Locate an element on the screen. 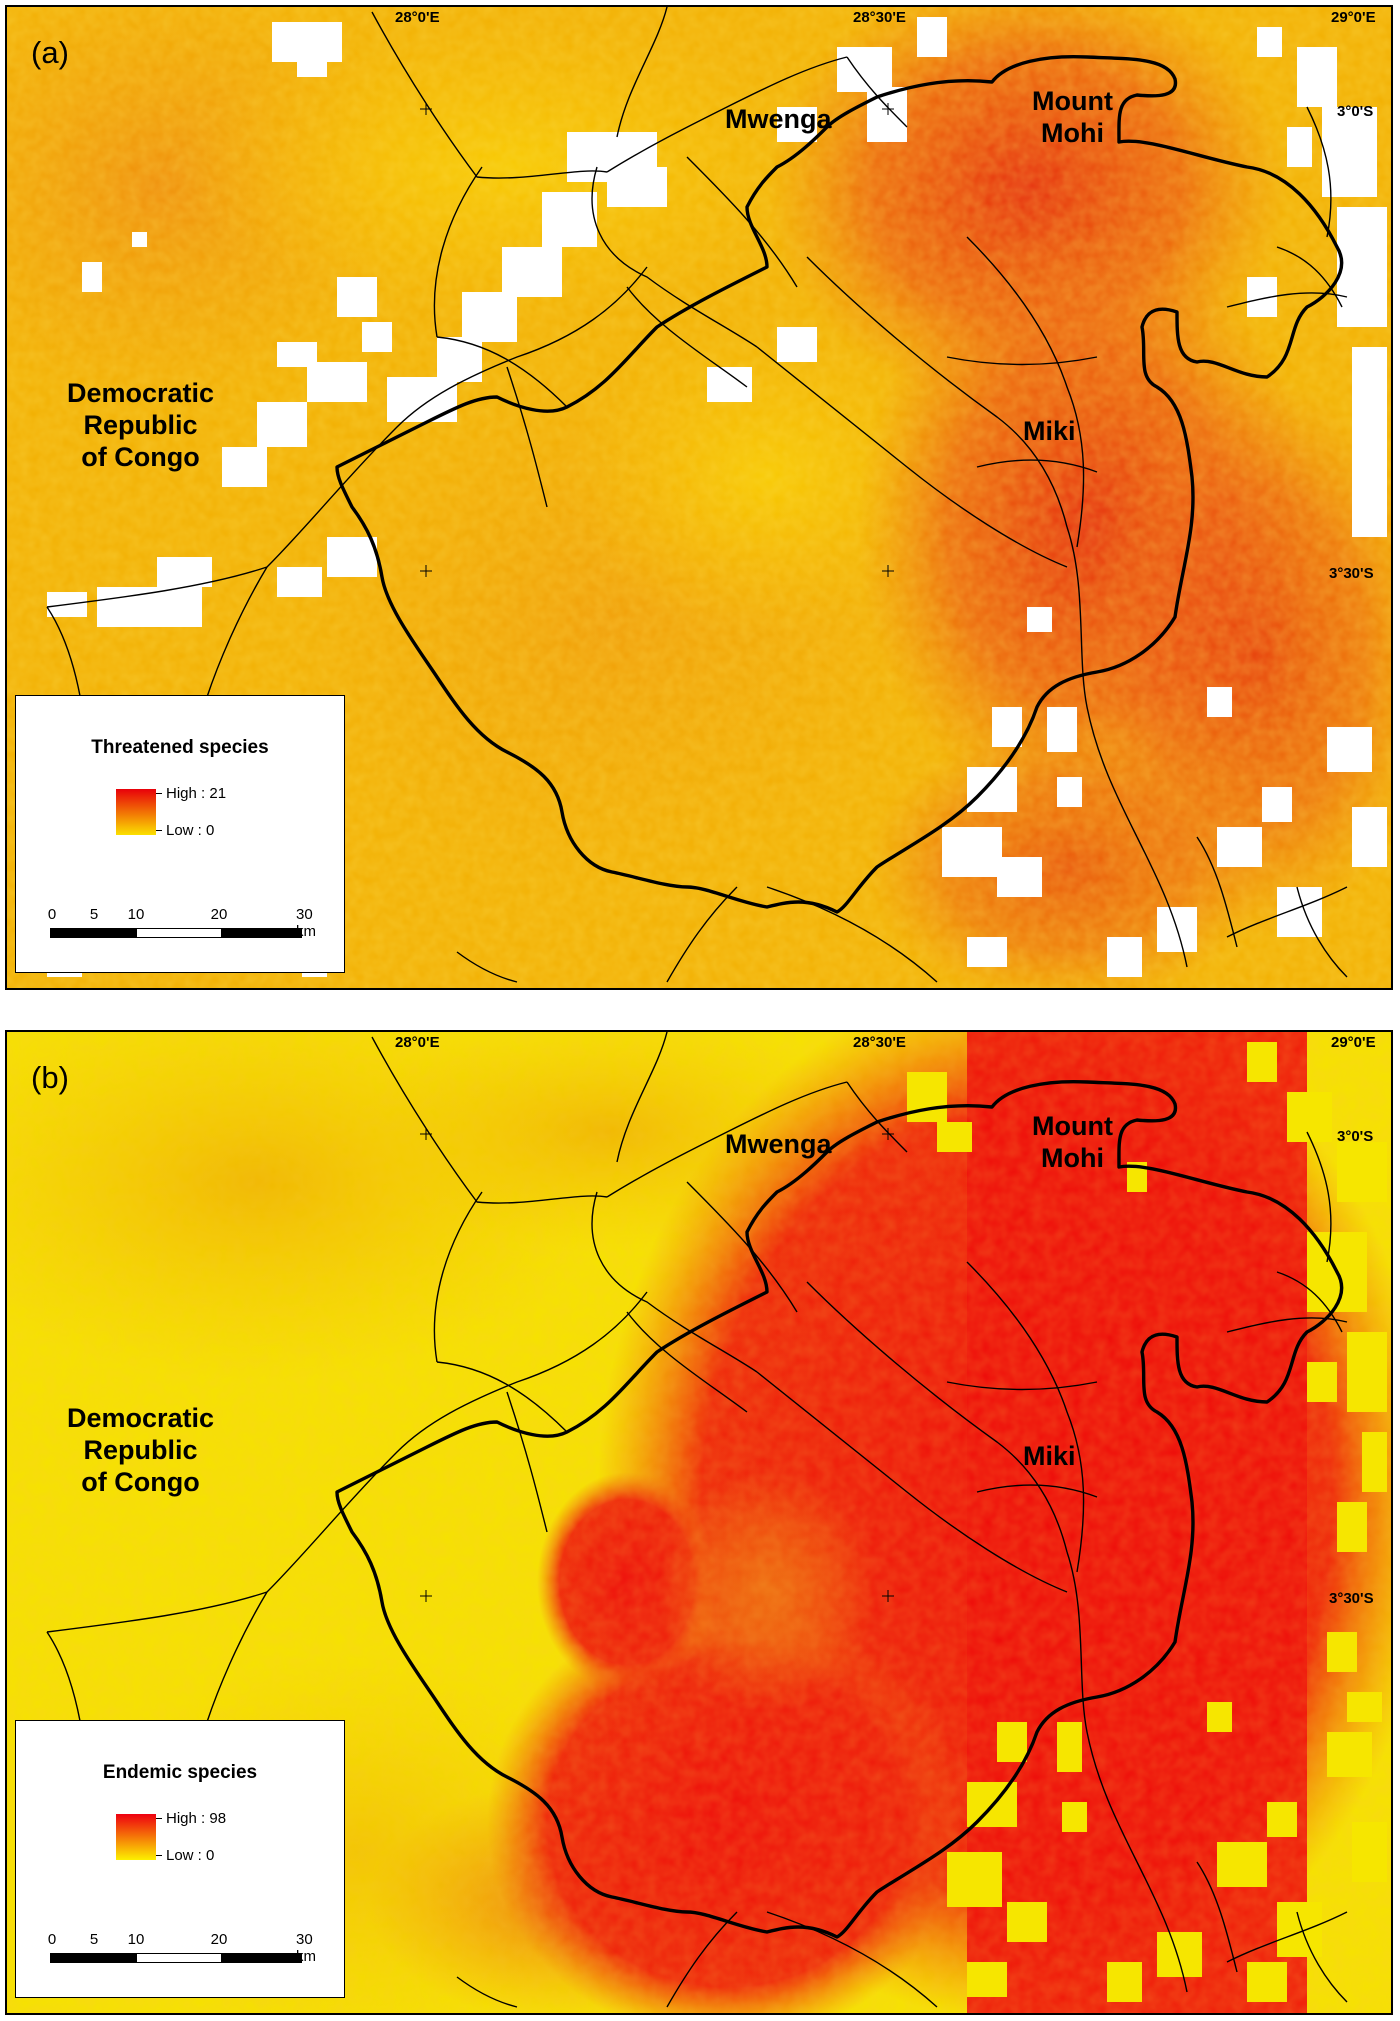 Image resolution: width=1400 pixels, height=2021 pixels. legend-high-label: High : 98 is located at coordinates (196, 1818).